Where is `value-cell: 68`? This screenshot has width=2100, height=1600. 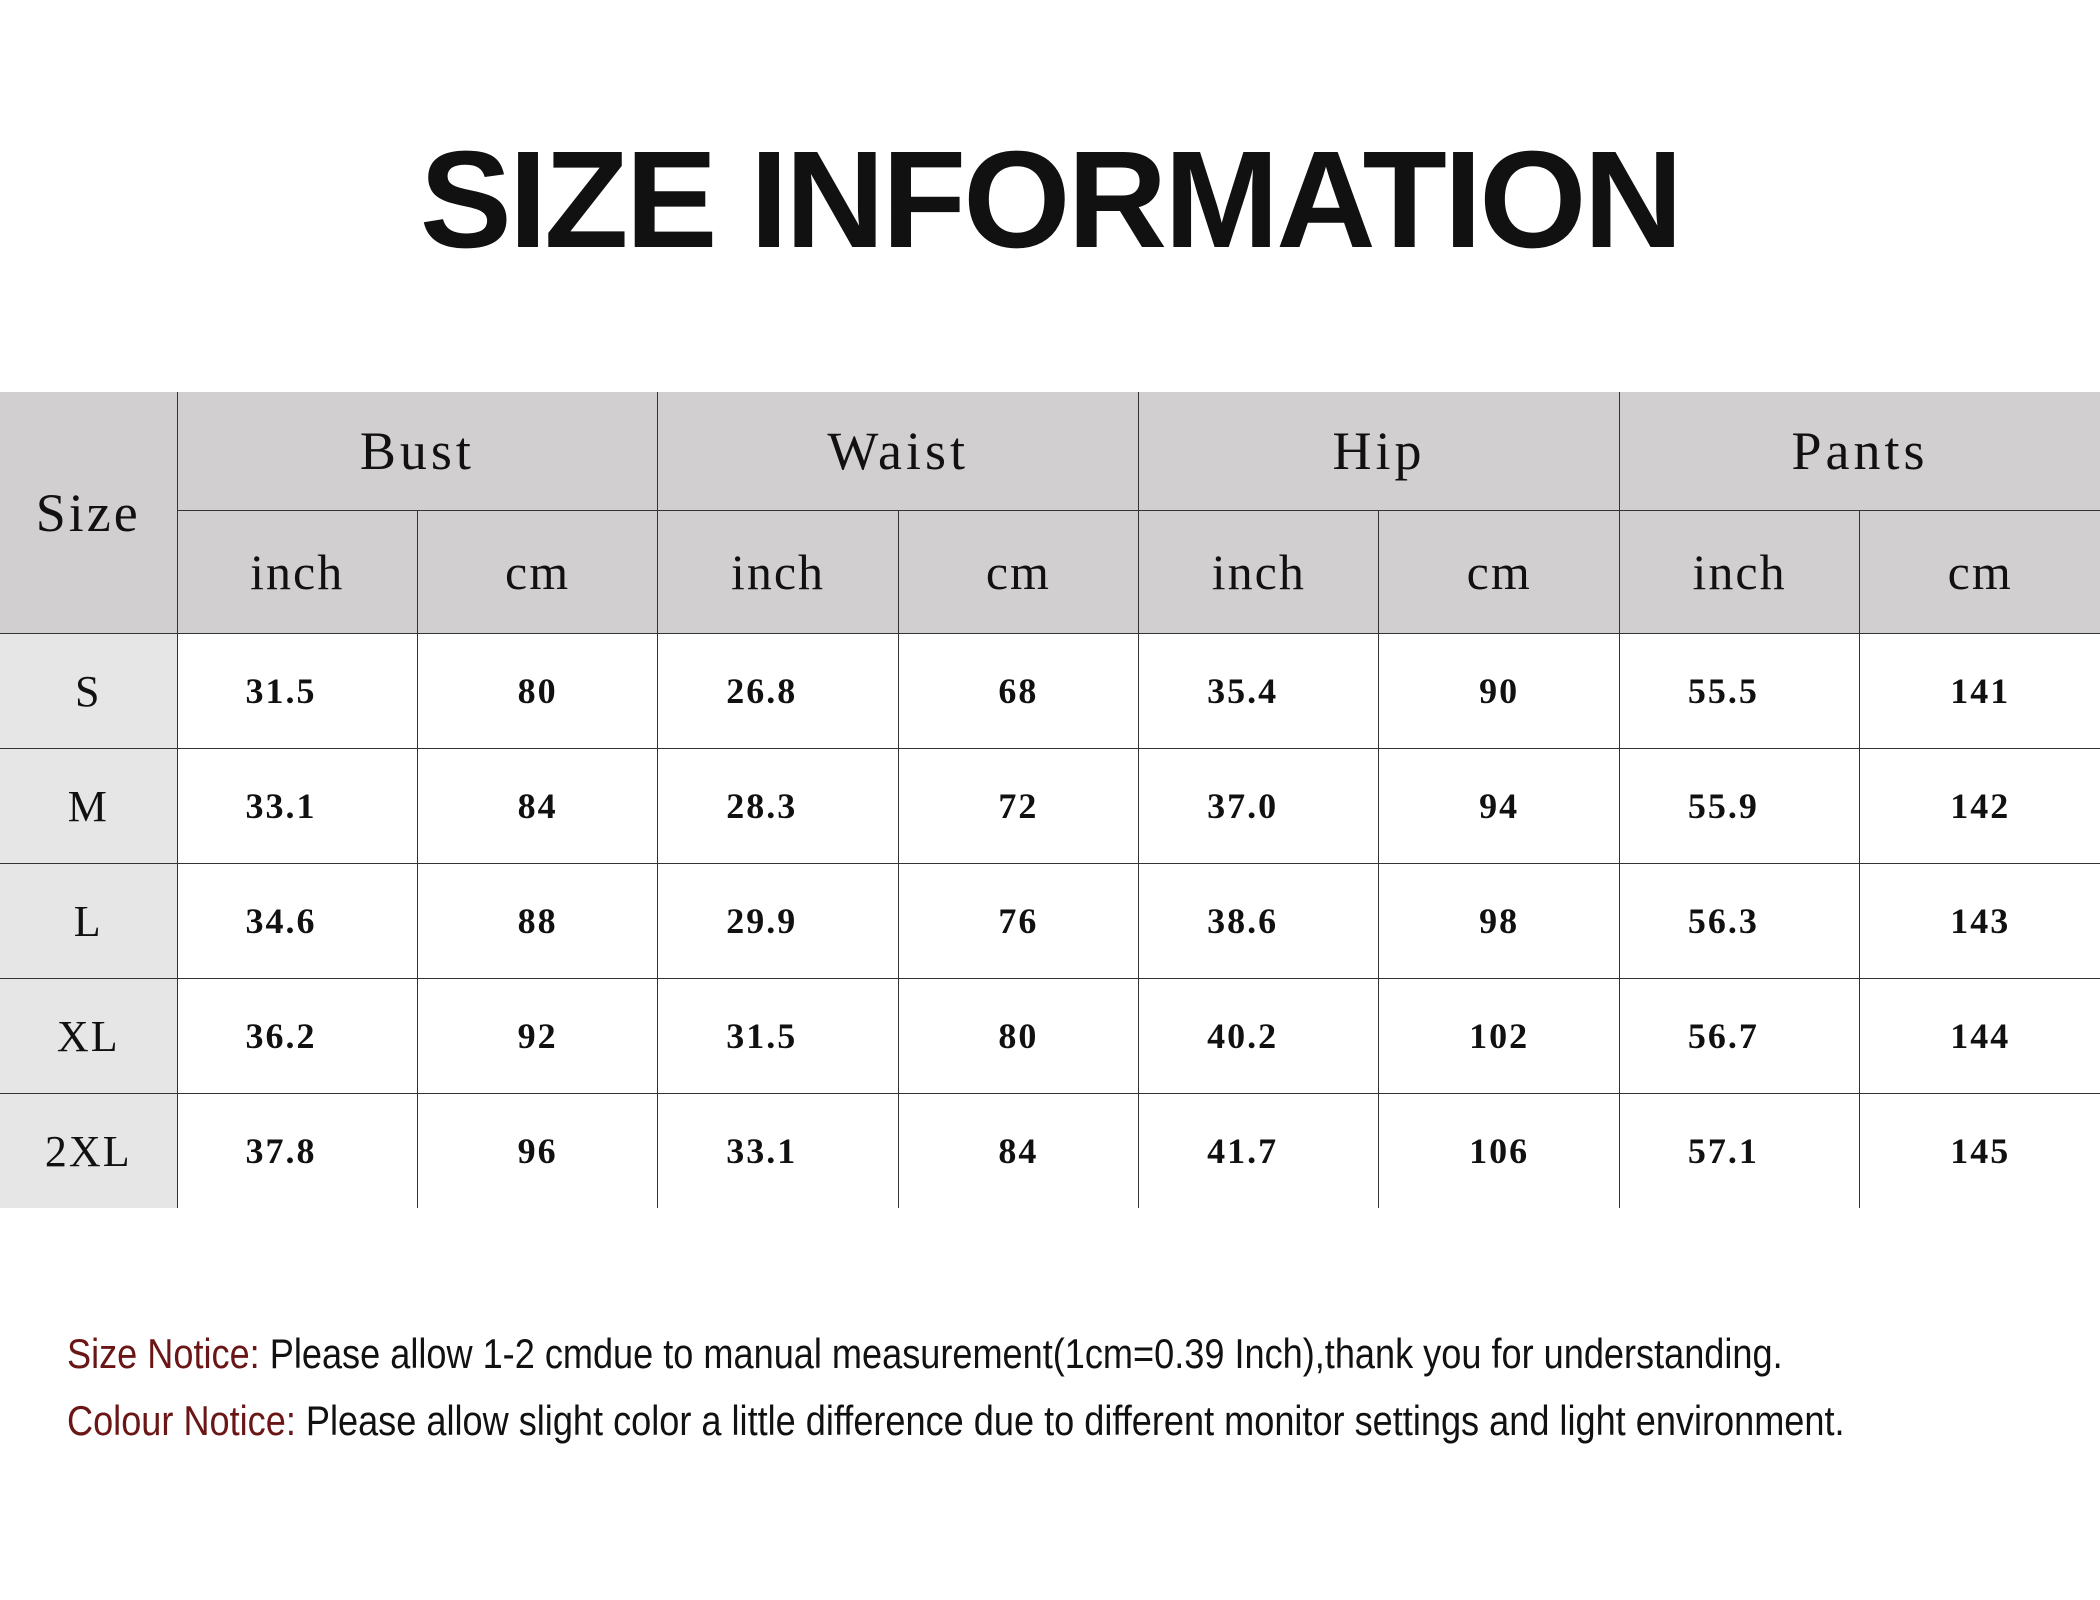
value-cell: 68 is located at coordinates (1018, 691).